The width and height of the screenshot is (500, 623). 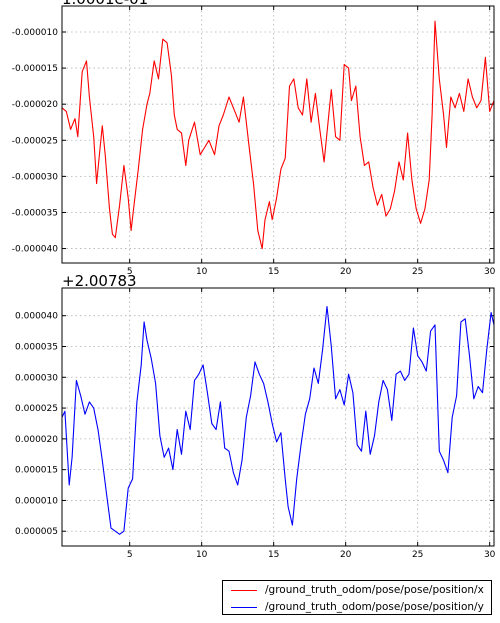 I want to click on top-y-tick-label: -0.000030, so click(x=35, y=177).